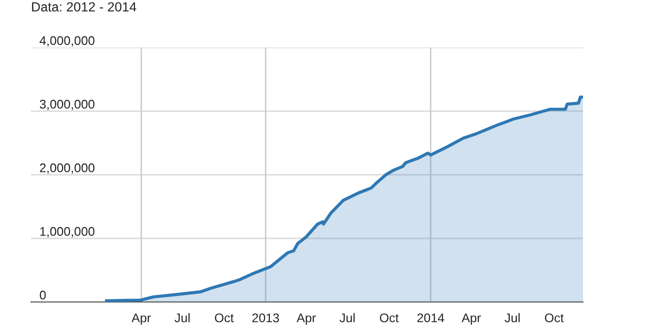 Image resolution: width=660 pixels, height=330 pixels. I want to click on y-tick-label: 1,000,000, so click(67, 232).